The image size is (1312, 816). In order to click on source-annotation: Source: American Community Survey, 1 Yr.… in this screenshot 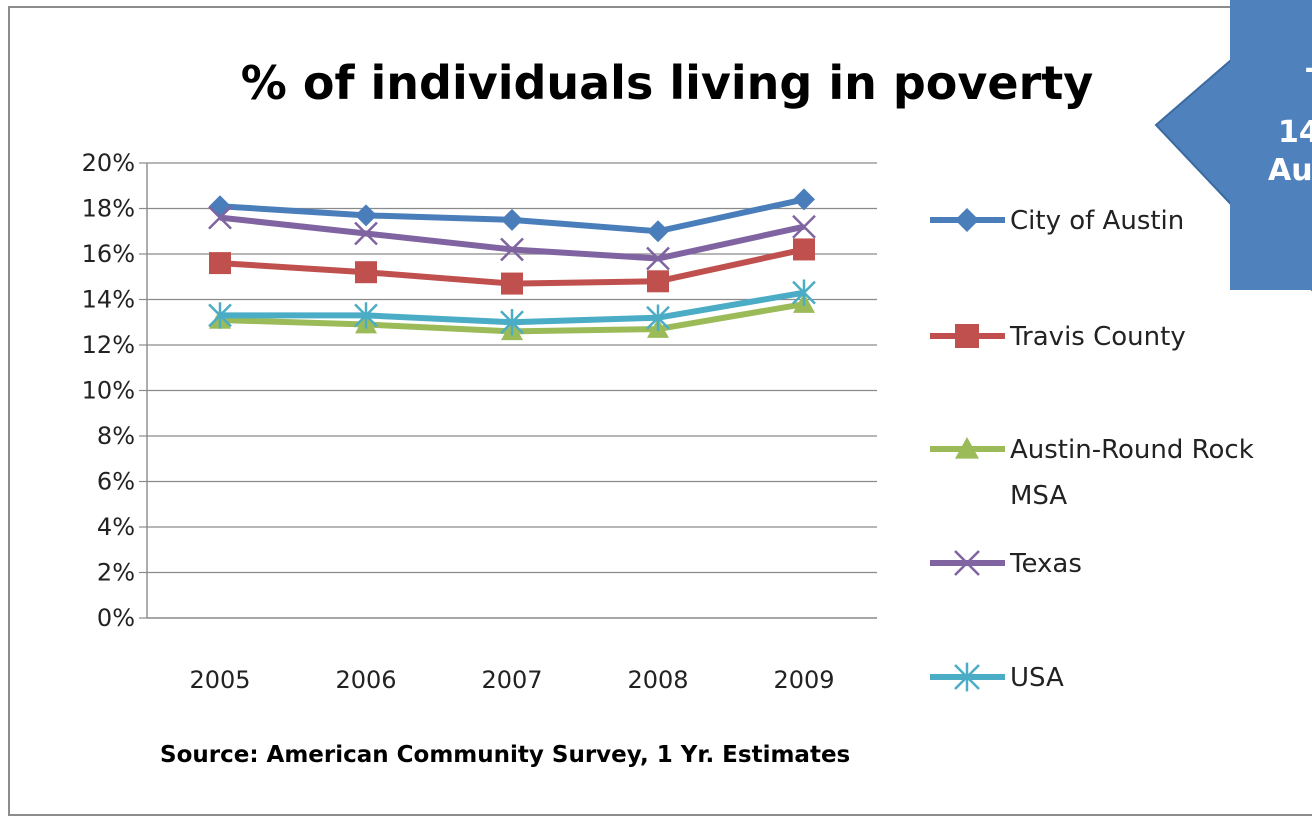, I will do `click(505, 755)`.